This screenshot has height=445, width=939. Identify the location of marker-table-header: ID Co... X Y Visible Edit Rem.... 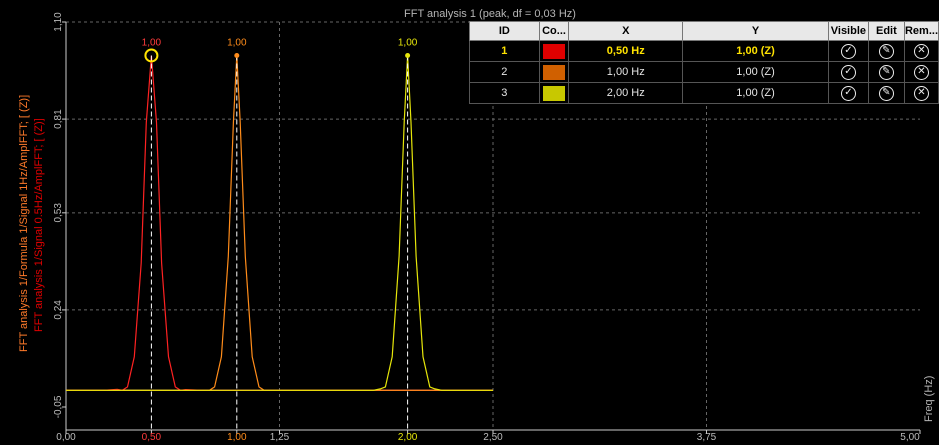
(704, 31).